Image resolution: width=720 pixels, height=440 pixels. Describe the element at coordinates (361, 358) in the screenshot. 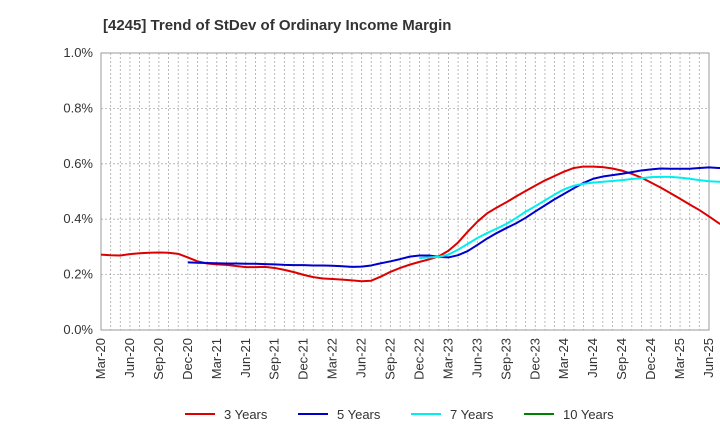

I see `x-tick-label: Jun-22` at that location.